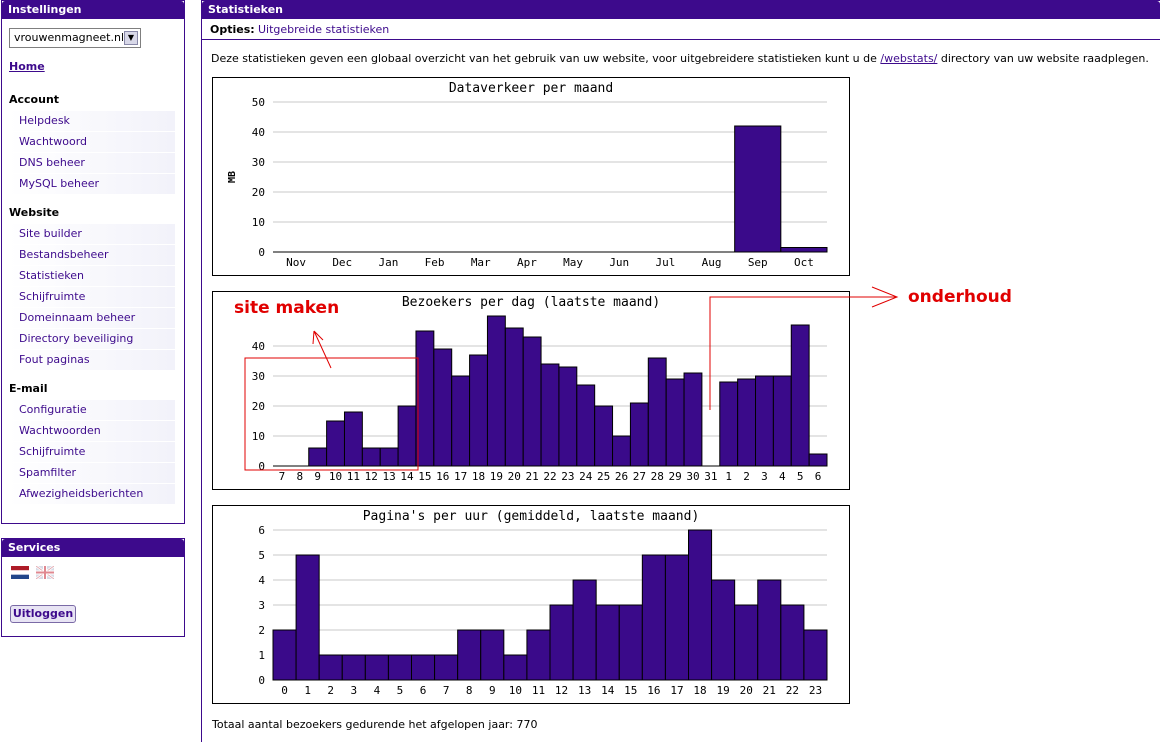 The image size is (1160, 742). I want to click on x-tick-label: 8, so click(299, 476).